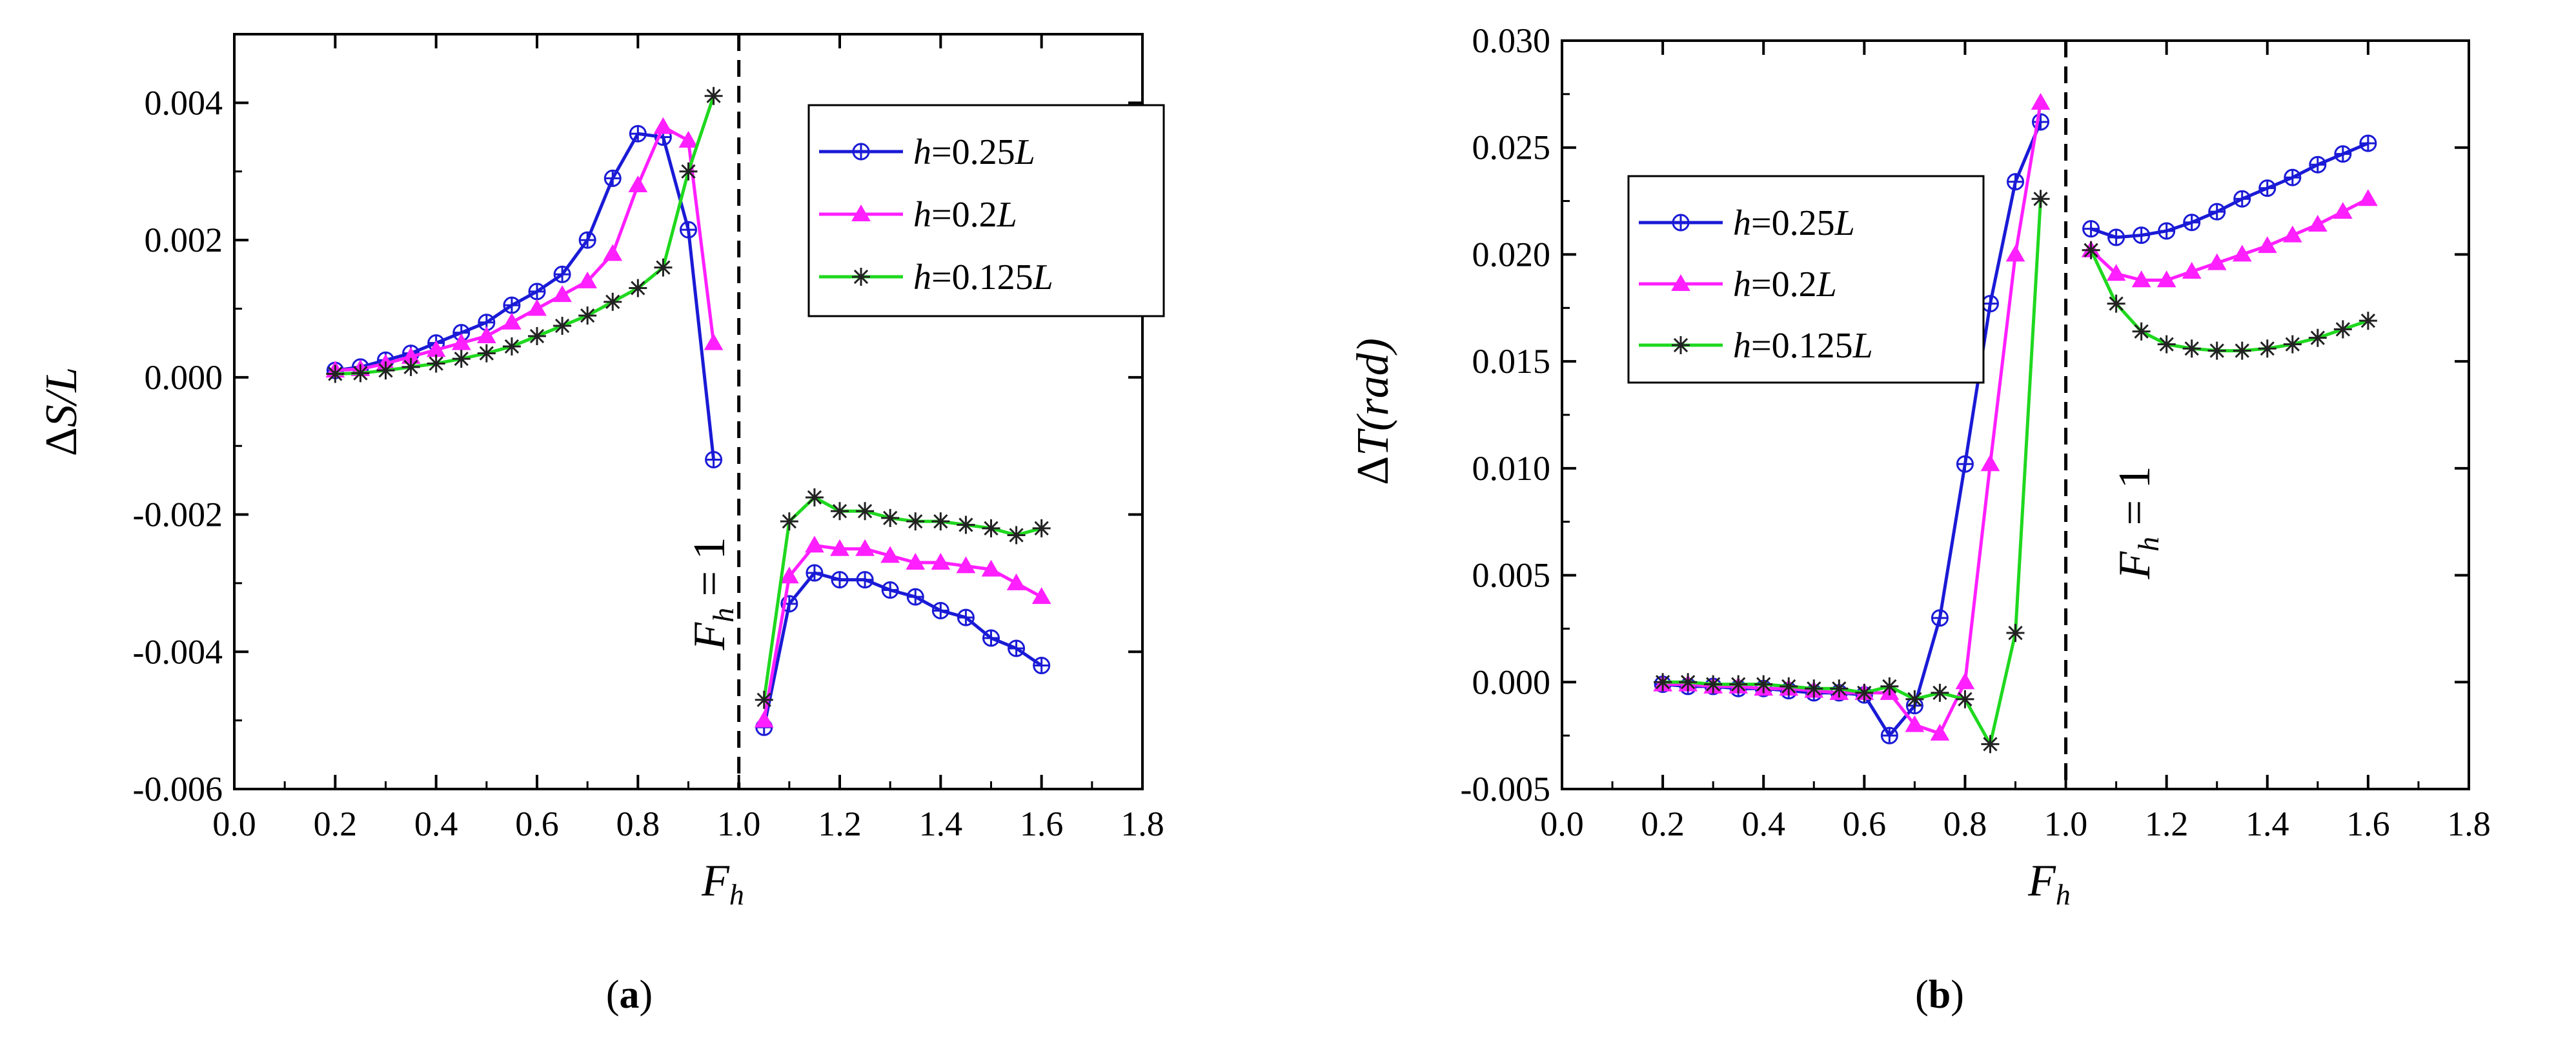  I want to click on panel-a-y-tick-label: 0.004, so click(184, 102).